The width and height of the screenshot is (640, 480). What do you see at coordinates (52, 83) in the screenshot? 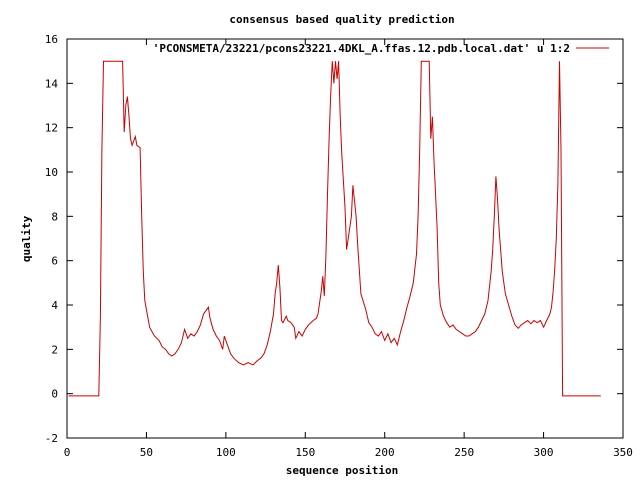
I see `y-tick-label: 14` at bounding box center [52, 83].